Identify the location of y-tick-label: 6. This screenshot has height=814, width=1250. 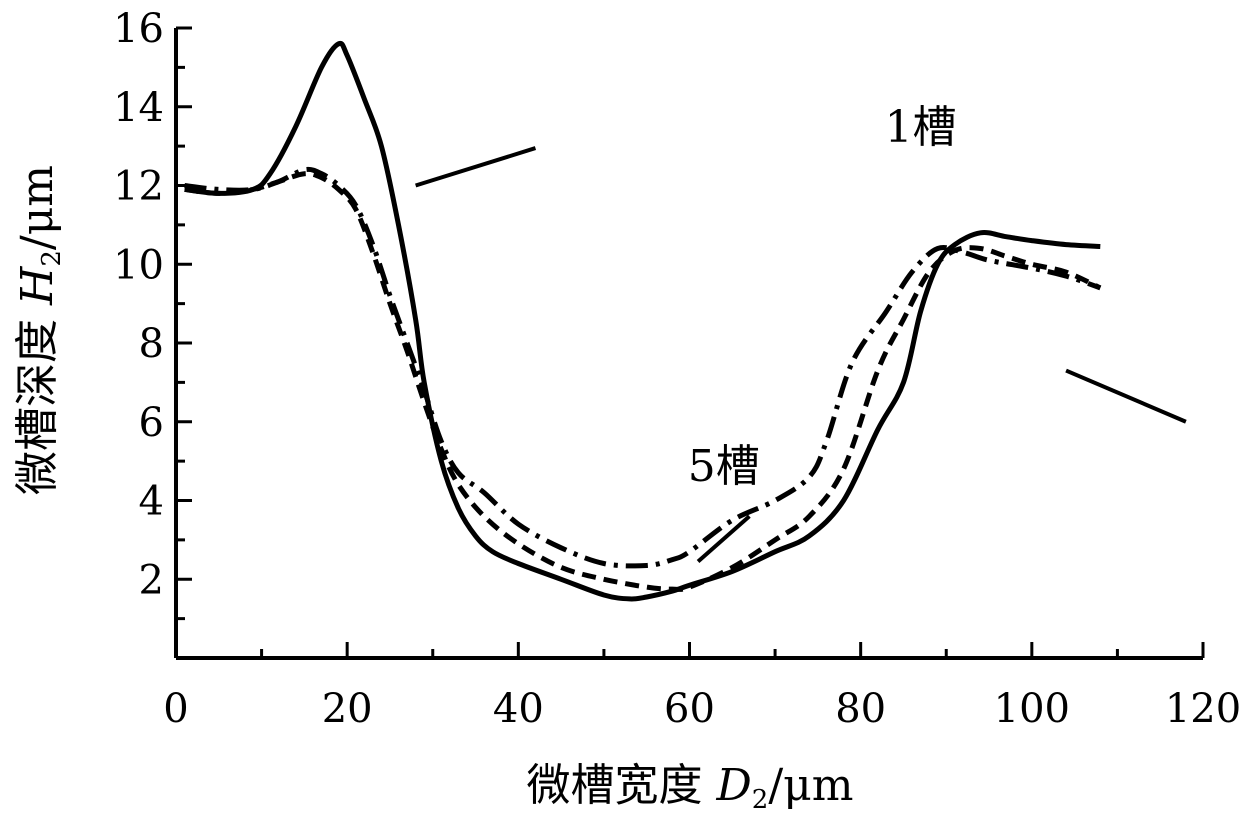
(151, 423).